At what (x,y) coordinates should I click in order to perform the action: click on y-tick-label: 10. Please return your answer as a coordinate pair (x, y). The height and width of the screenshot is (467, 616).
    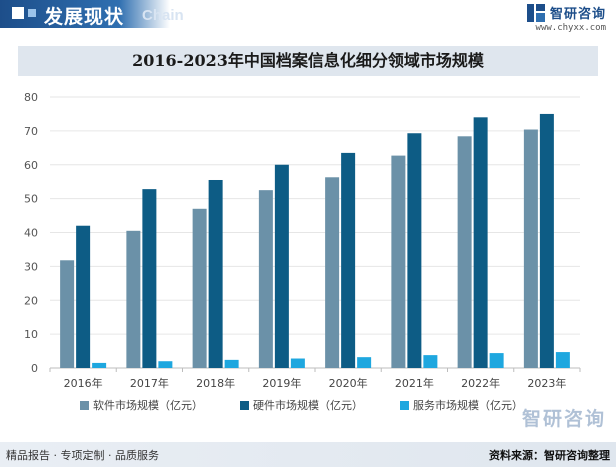
    Looking at the image, I should click on (31, 334).